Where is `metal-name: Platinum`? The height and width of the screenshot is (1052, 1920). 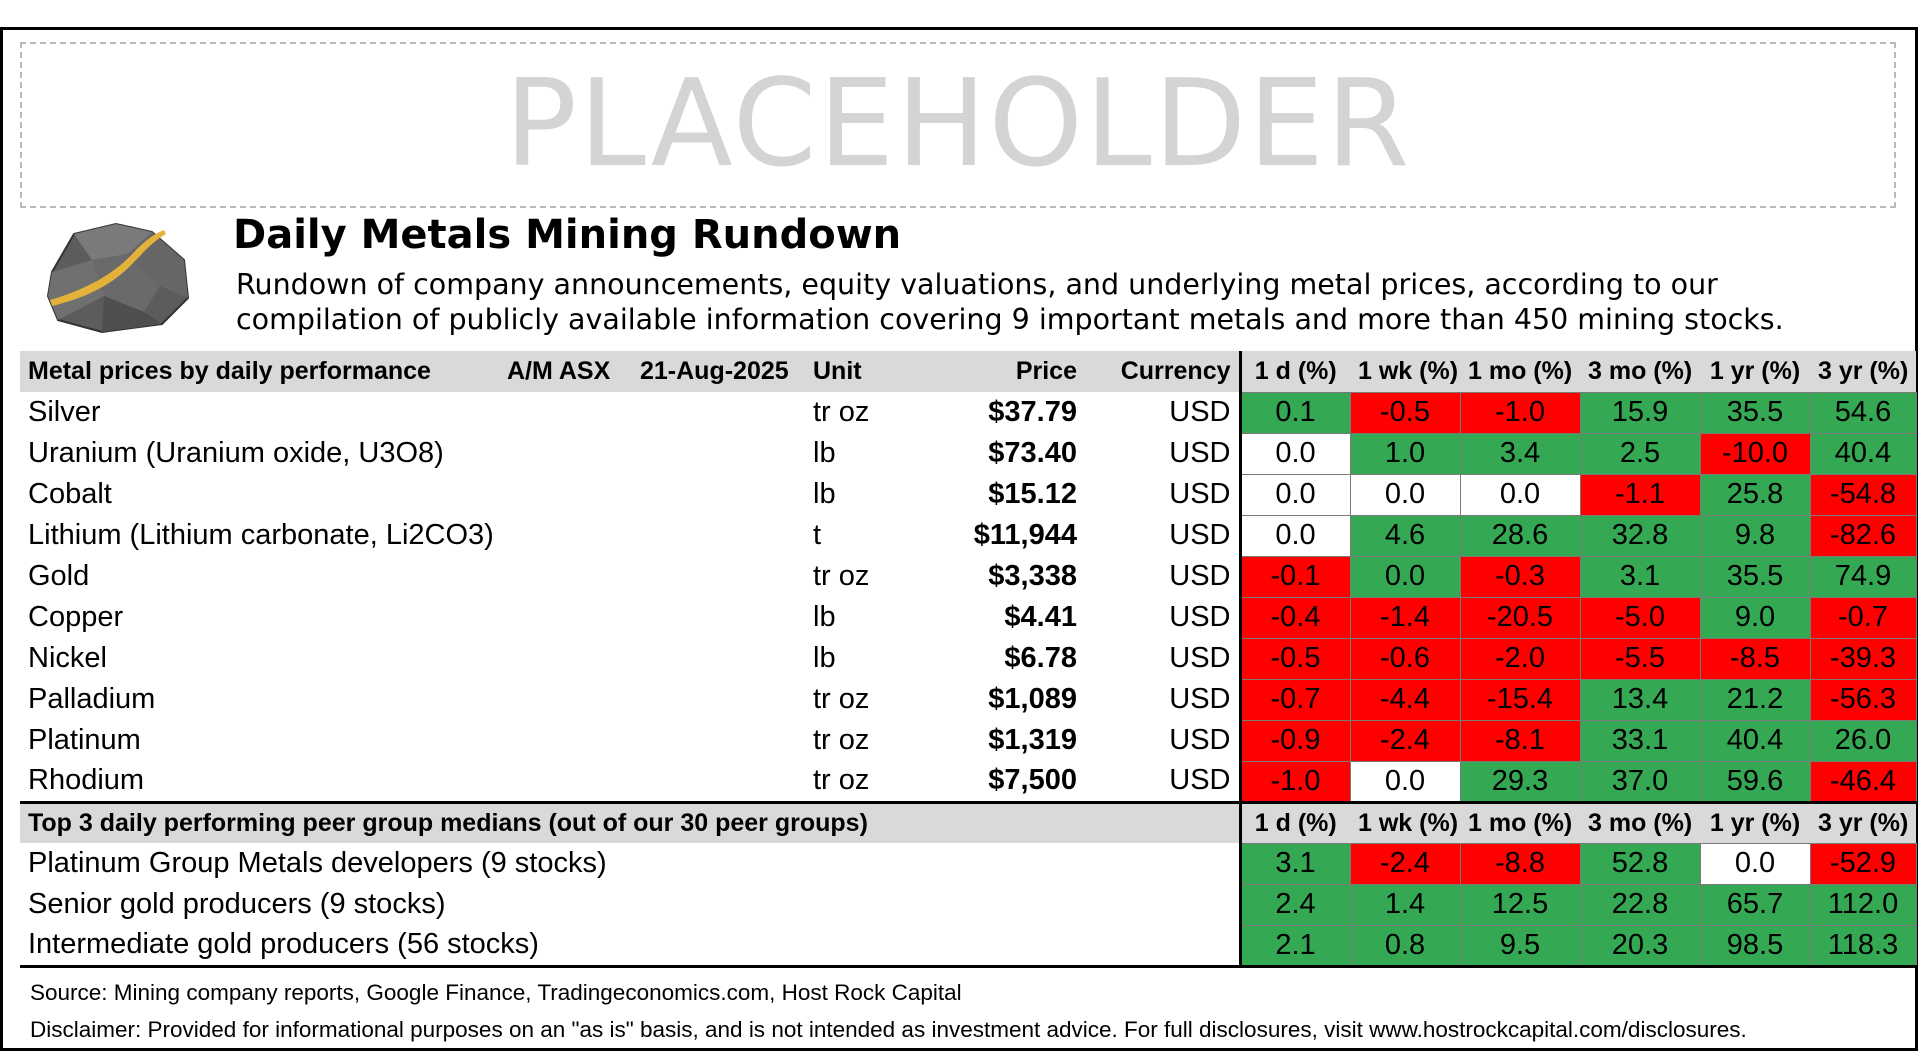
metal-name: Platinum is located at coordinates (84, 740).